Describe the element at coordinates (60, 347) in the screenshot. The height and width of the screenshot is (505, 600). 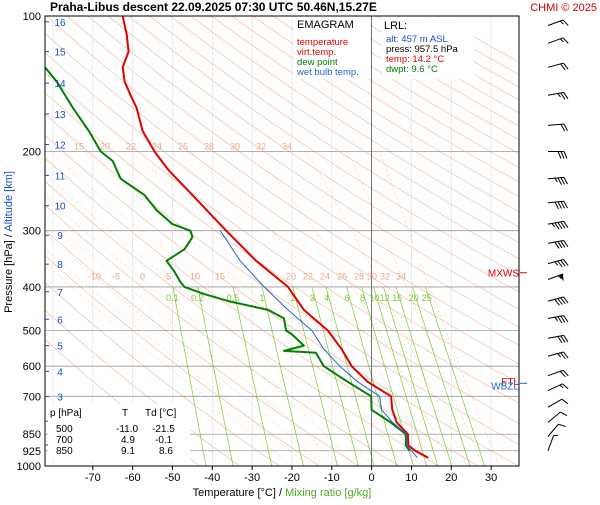
I see `altitude-tick-label: 5` at that location.